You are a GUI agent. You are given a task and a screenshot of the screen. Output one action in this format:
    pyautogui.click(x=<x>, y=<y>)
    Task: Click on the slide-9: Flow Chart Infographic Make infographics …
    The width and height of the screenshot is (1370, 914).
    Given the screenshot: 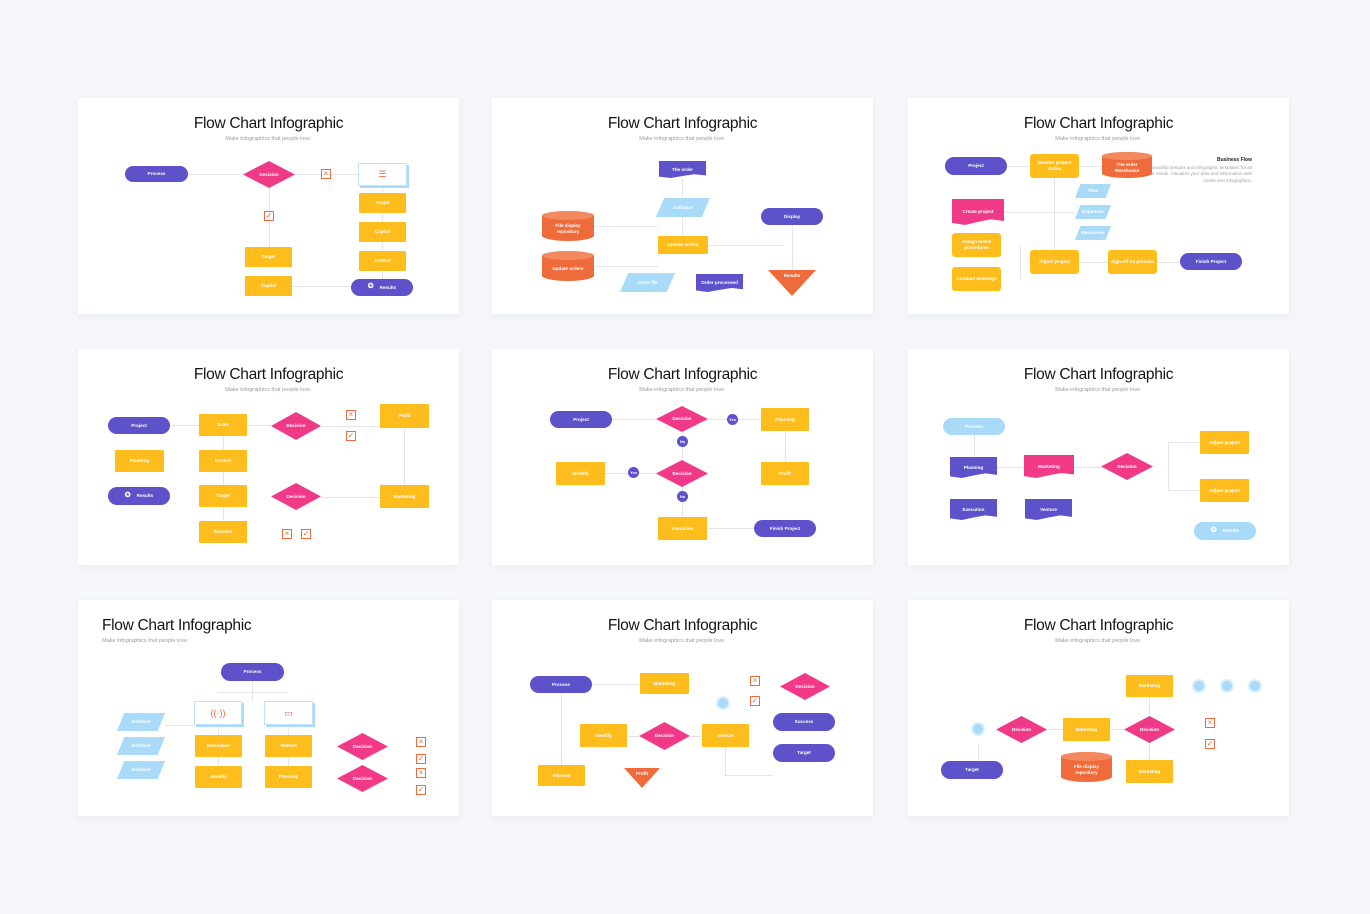 What is the action you would take?
    pyautogui.click(x=1098, y=708)
    